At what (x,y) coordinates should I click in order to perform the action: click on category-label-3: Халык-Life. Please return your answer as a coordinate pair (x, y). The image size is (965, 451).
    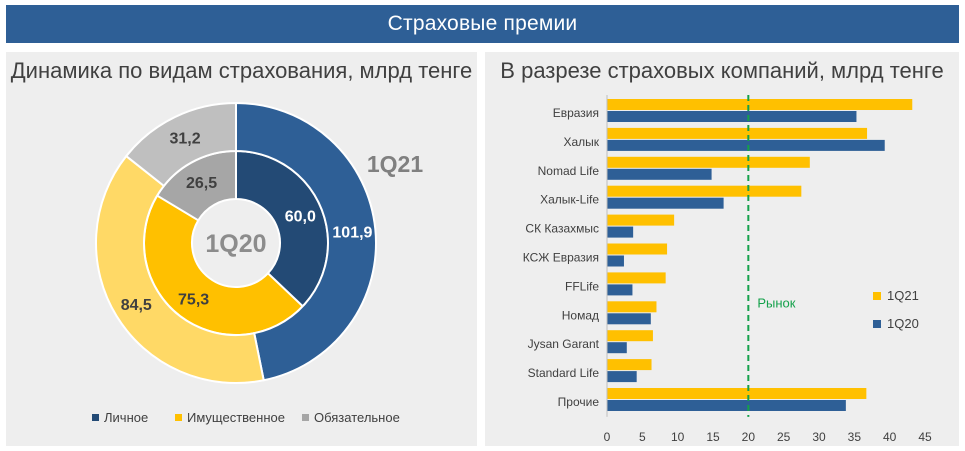
    Looking at the image, I should click on (569, 200).